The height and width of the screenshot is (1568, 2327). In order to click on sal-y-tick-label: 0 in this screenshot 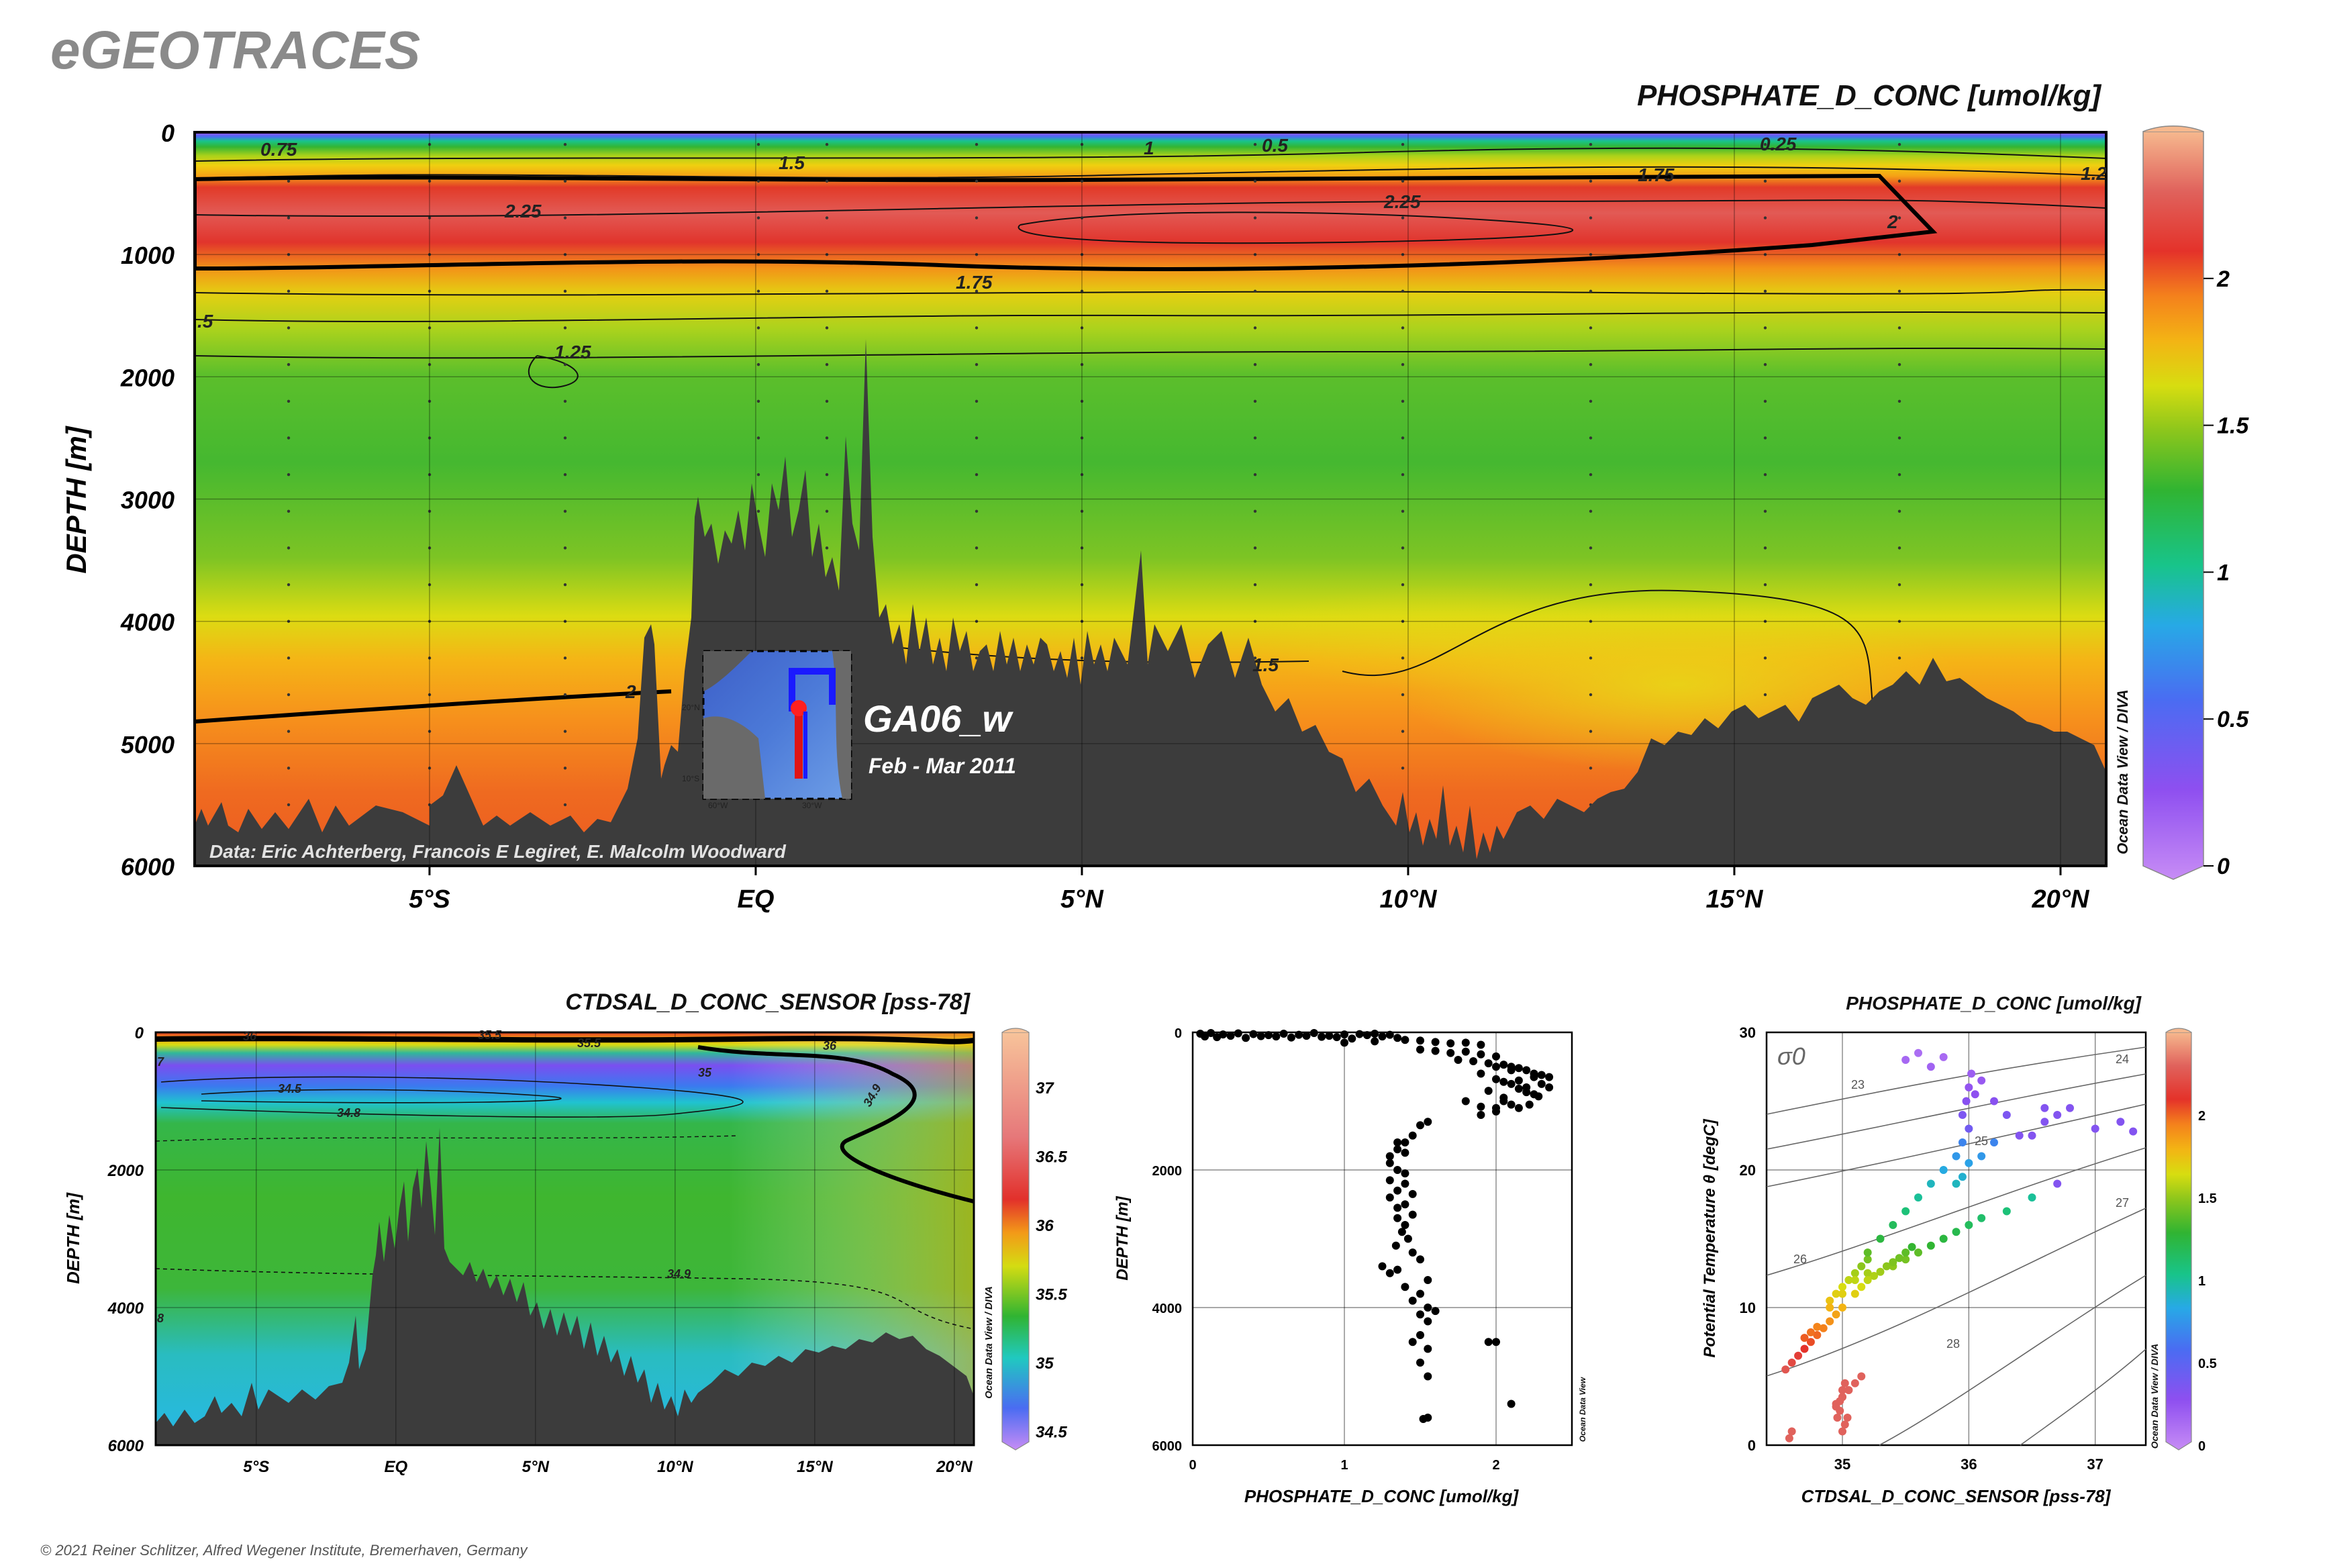, I will do `click(139, 1033)`.